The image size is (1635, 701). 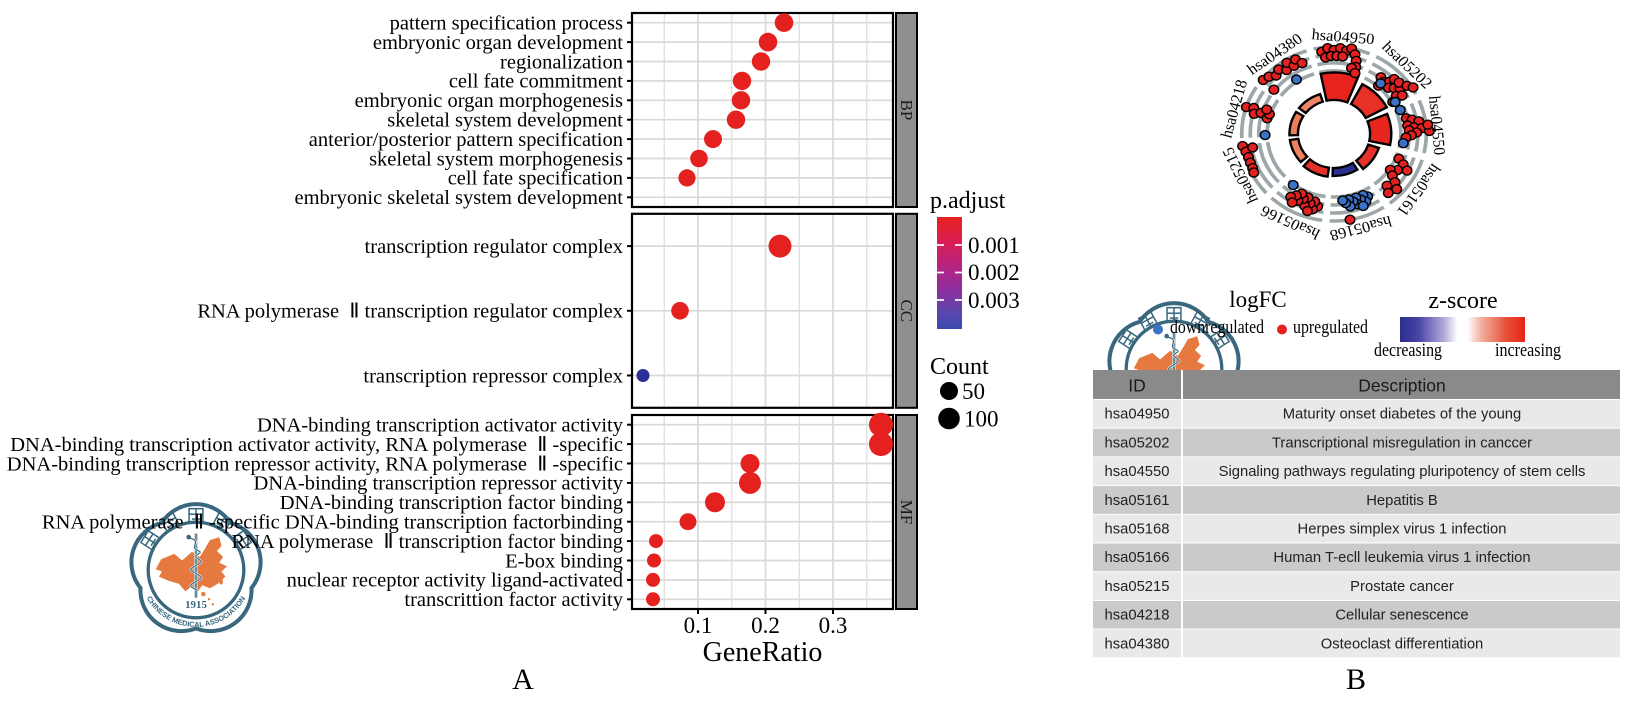 I want to click on svg-text: MF, so click(x=906, y=512).